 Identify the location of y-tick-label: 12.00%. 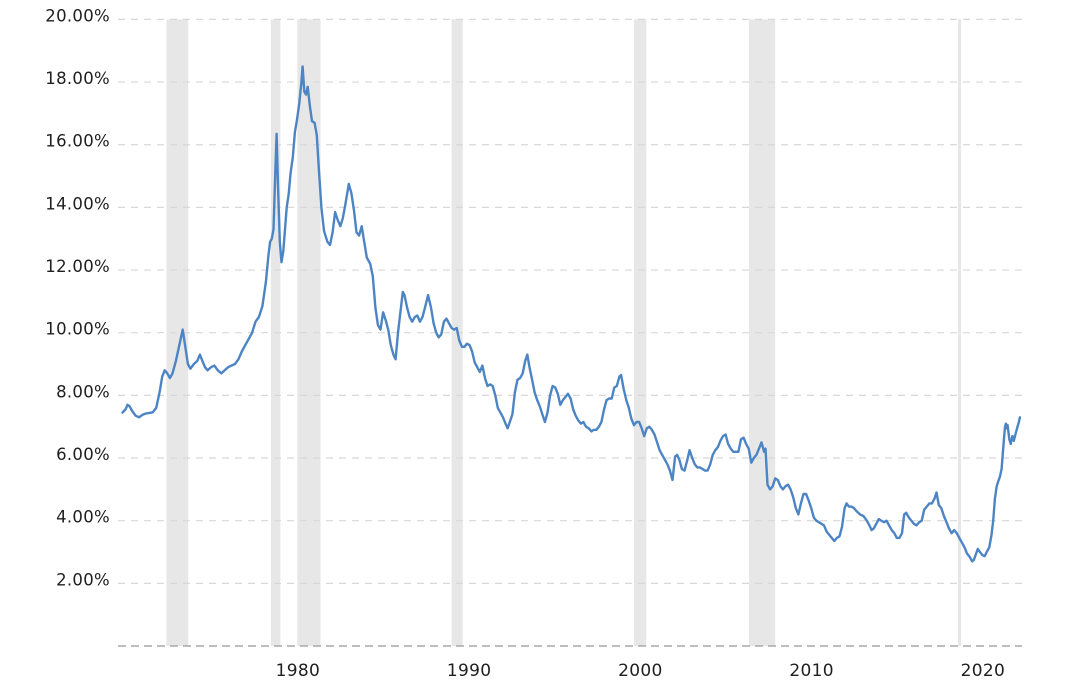
(77, 266).